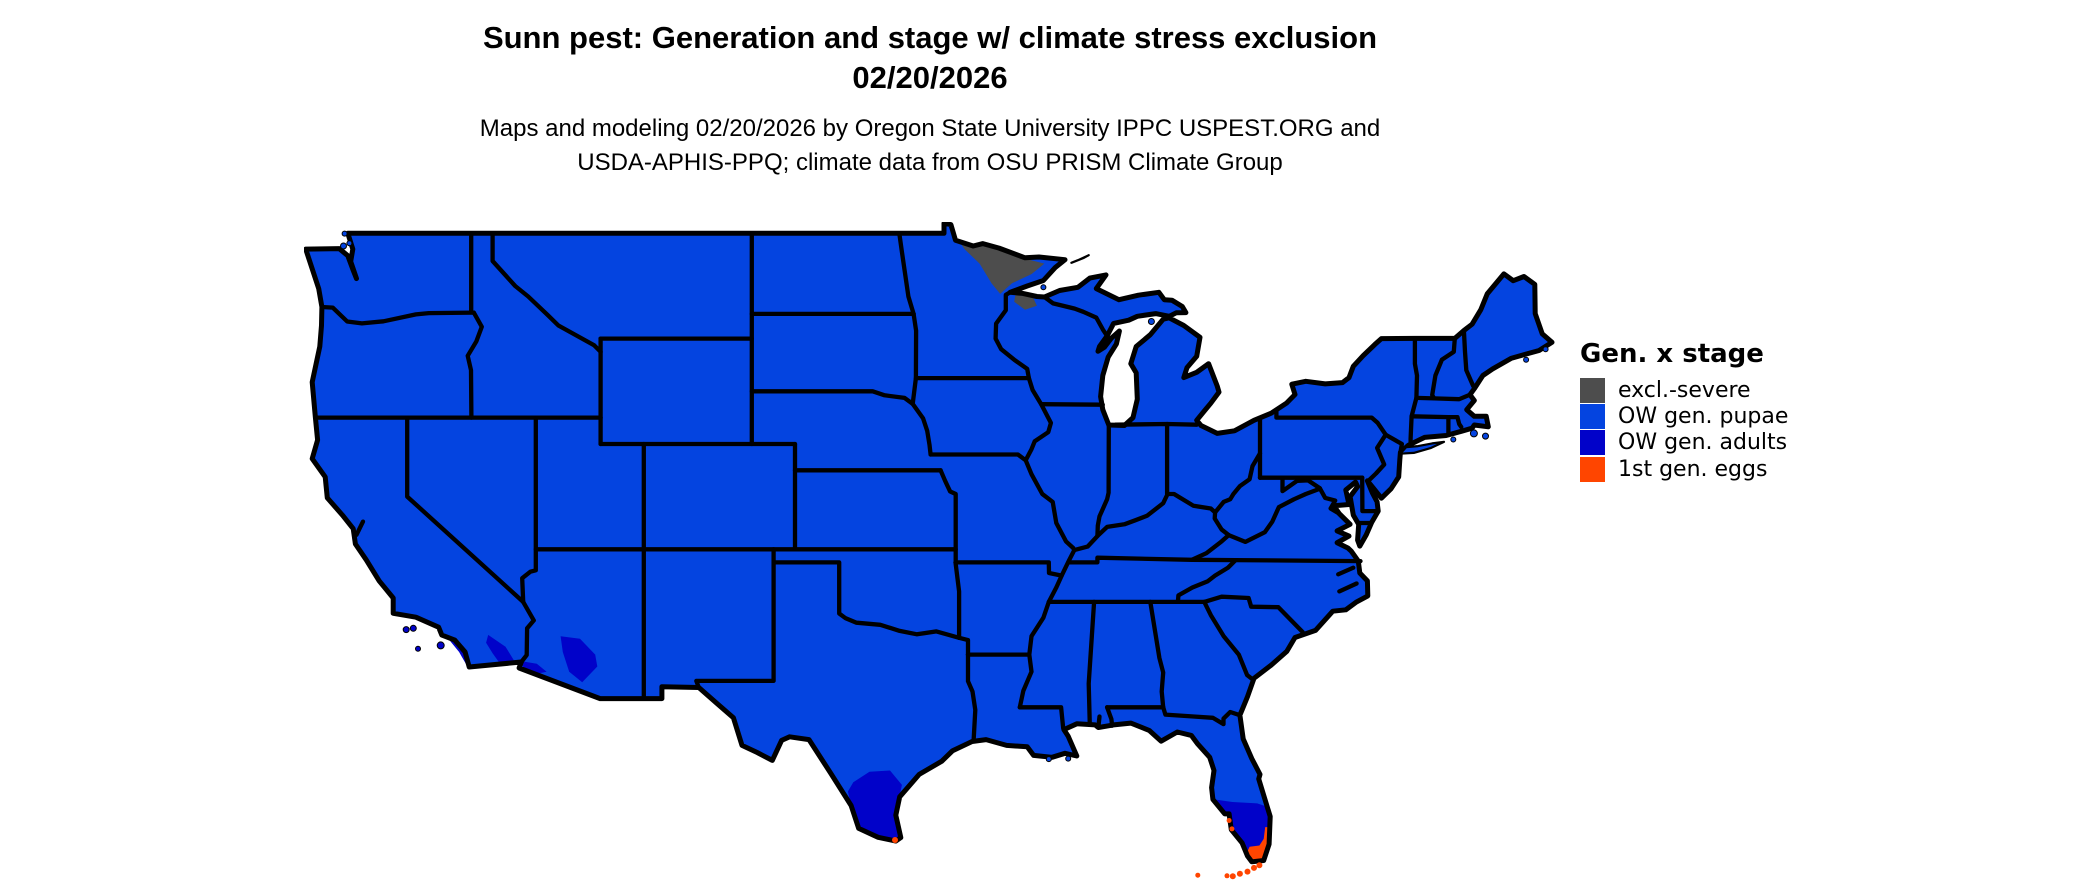 The width and height of the screenshot is (2100, 892). I want to click on legend-label-eggs: 1st gen. eggs, so click(1693, 469).